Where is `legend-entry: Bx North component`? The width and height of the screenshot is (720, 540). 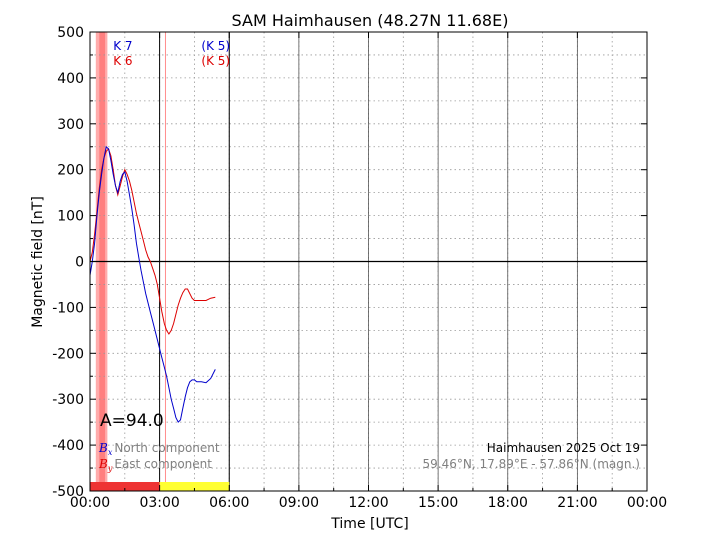
legend-entry: Bx North component is located at coordinates (159, 449).